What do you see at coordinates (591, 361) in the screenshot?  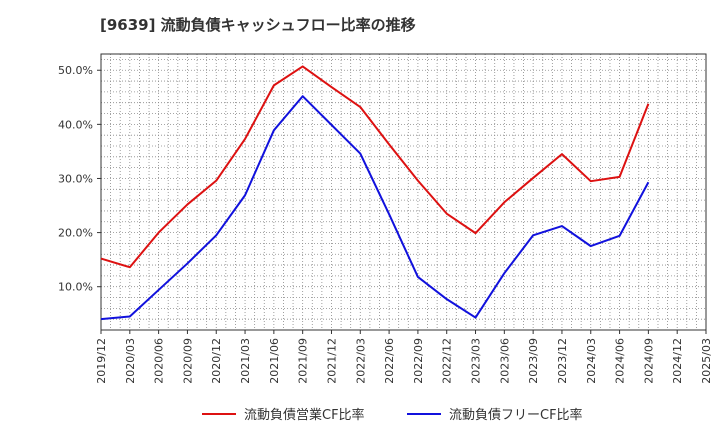 I see `x-tick-label: 2024/03` at bounding box center [591, 361].